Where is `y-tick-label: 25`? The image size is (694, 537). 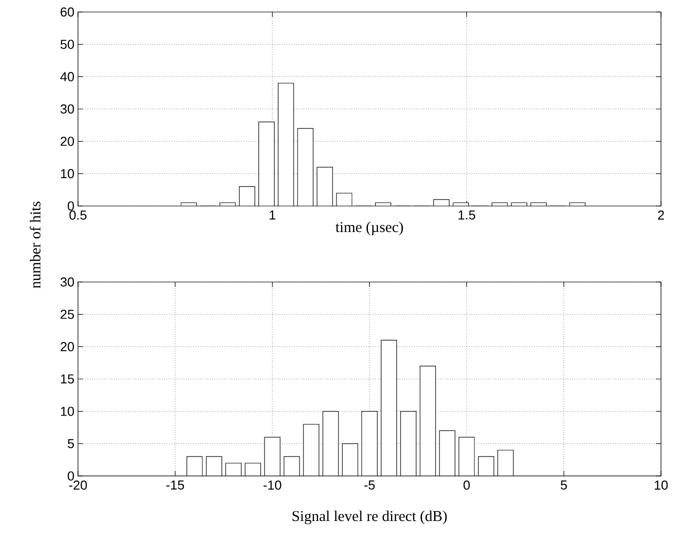 y-tick-label: 25 is located at coordinates (67, 314).